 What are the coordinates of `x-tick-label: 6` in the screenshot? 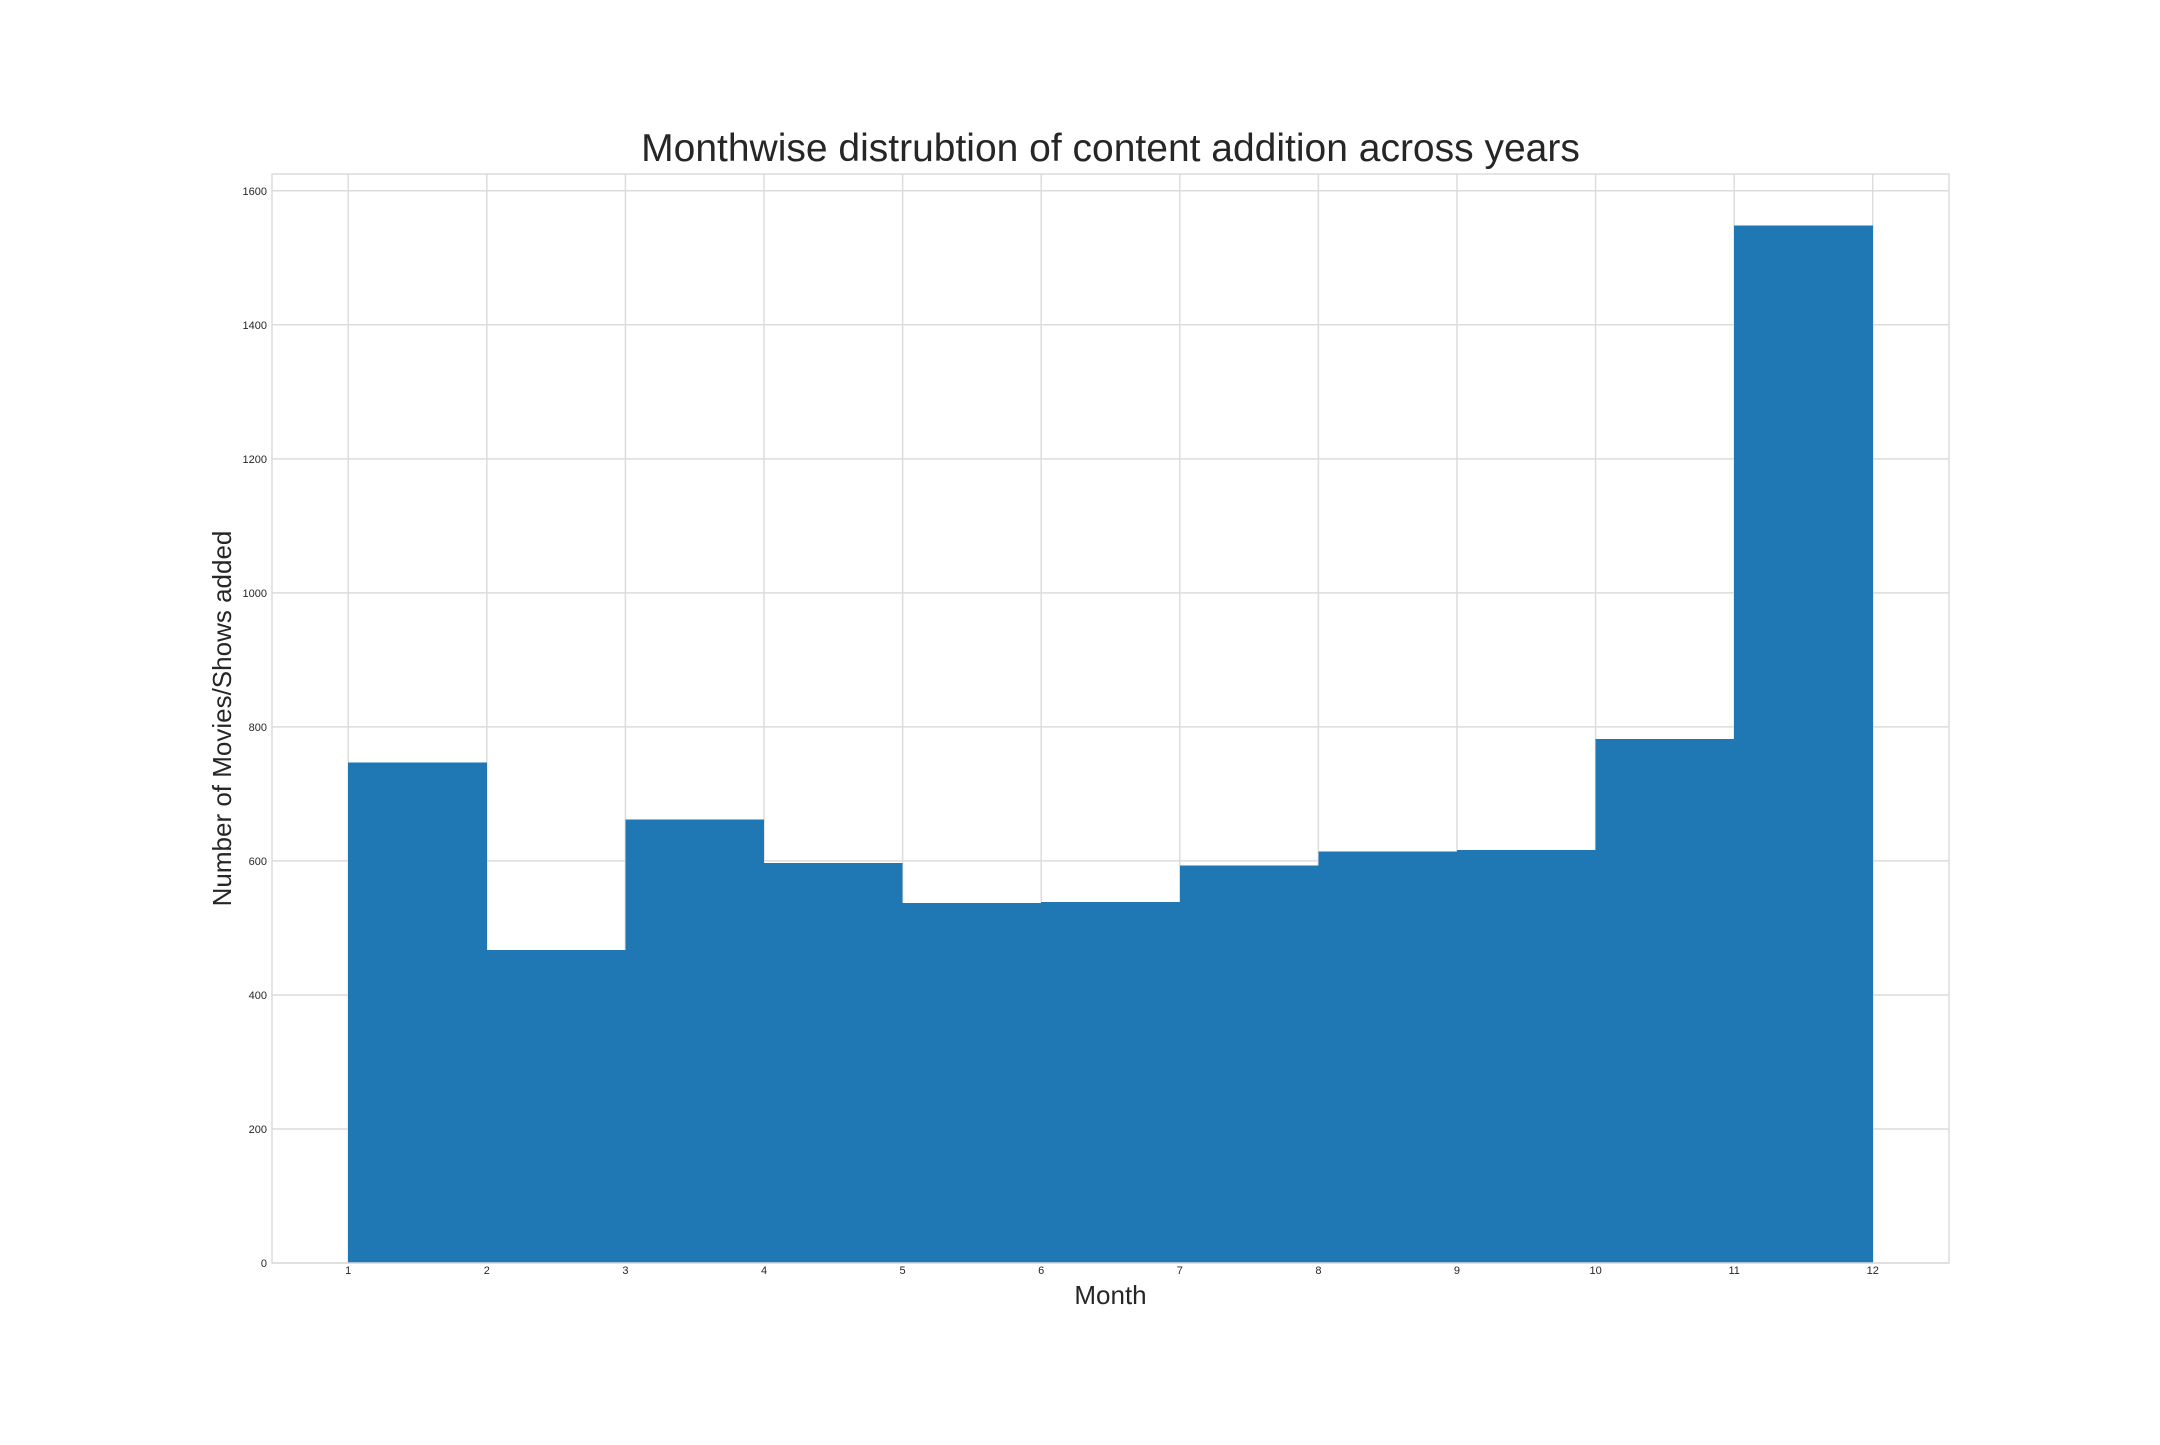 It's located at (1041, 1271).